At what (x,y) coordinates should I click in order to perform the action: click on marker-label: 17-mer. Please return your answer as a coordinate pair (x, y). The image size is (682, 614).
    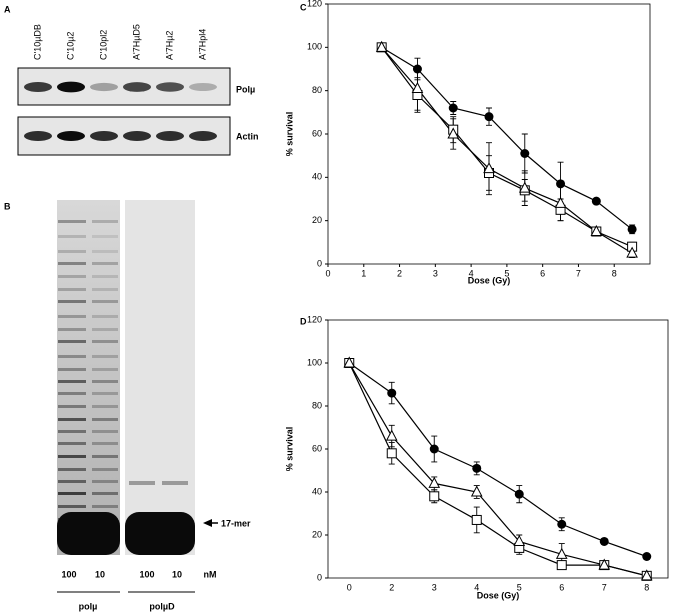
    Looking at the image, I should click on (236, 523).